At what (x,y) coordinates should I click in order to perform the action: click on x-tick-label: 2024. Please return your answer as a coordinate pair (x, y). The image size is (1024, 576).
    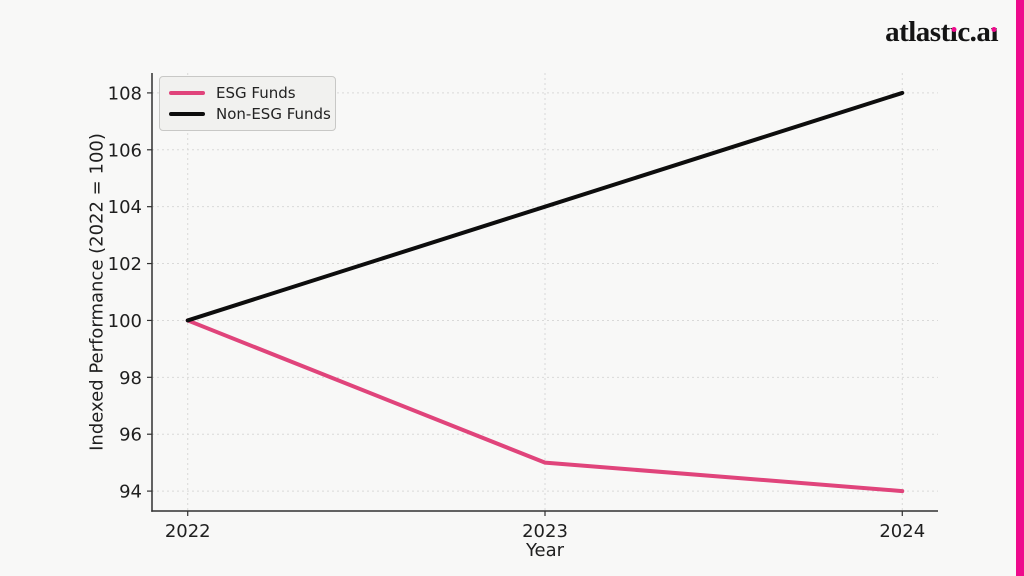
    Looking at the image, I should click on (902, 531).